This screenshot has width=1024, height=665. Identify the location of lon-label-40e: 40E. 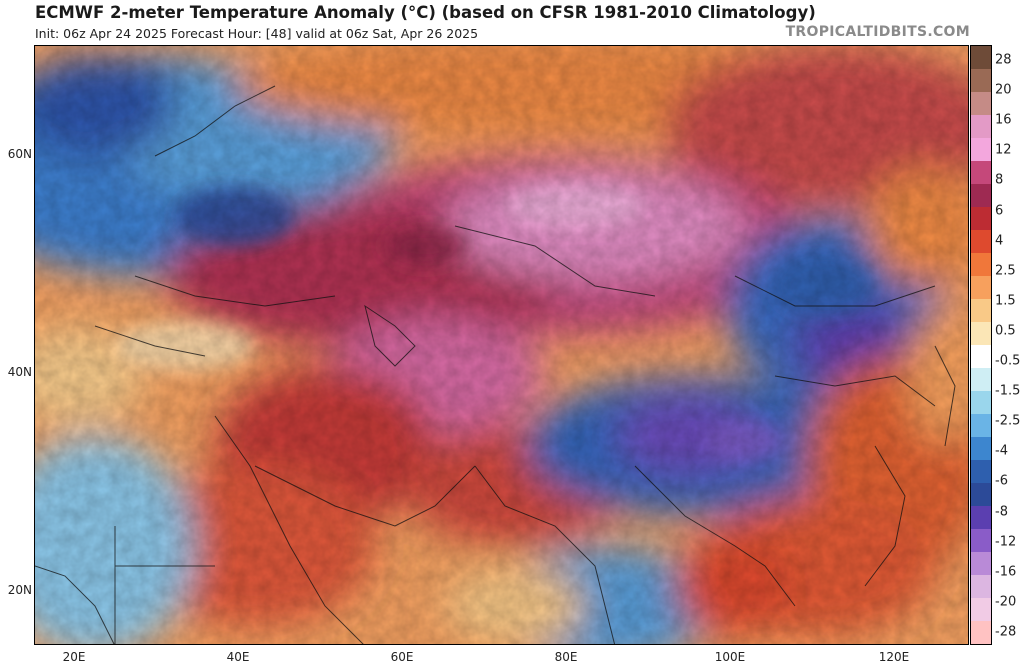
(238, 657).